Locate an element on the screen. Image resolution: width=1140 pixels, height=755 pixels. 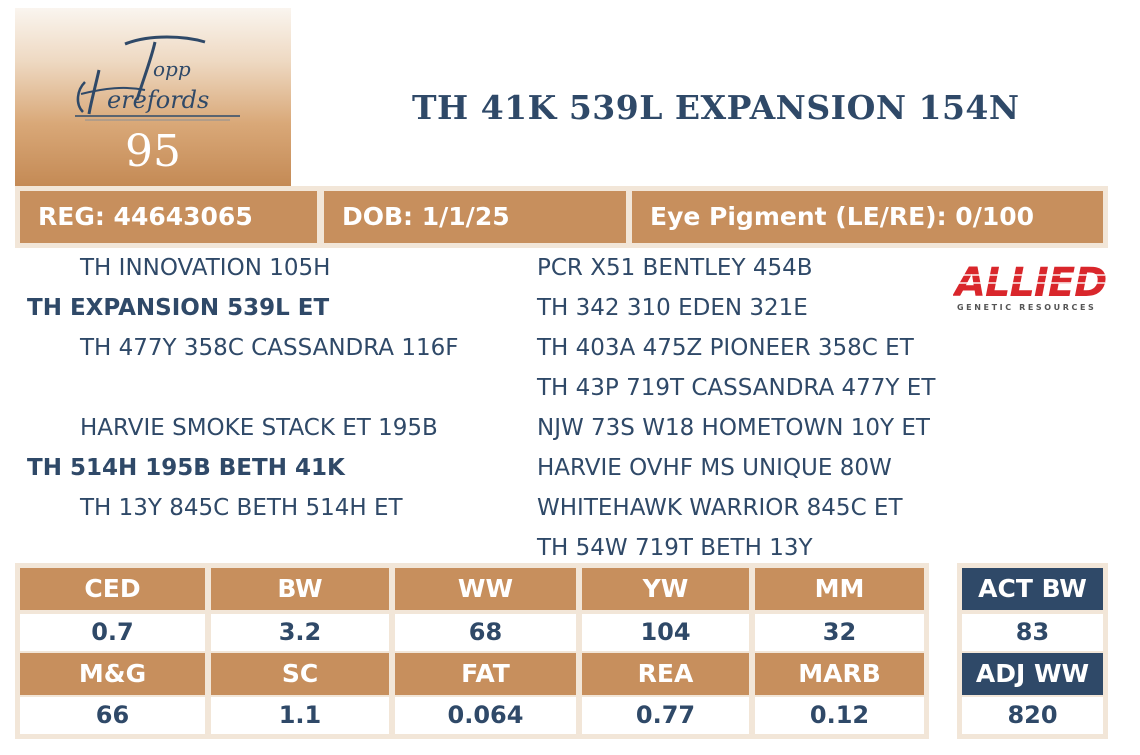
pedigree-sire: TH EXPANSION 539L ET is located at coordinates (178, 308).